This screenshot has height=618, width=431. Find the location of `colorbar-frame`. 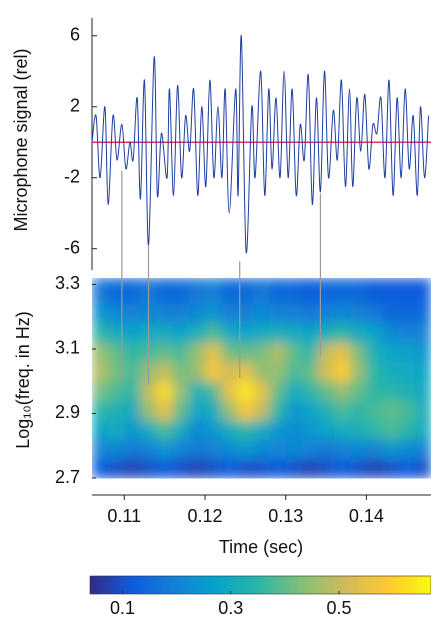

colorbar-frame is located at coordinates (260, 585).